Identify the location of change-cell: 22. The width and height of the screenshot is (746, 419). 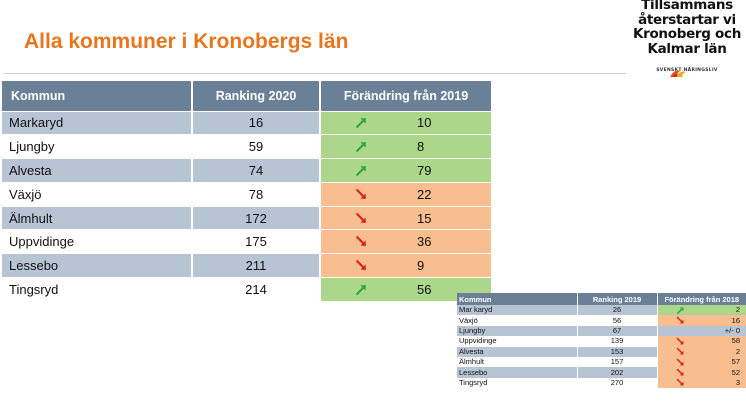
(405, 194).